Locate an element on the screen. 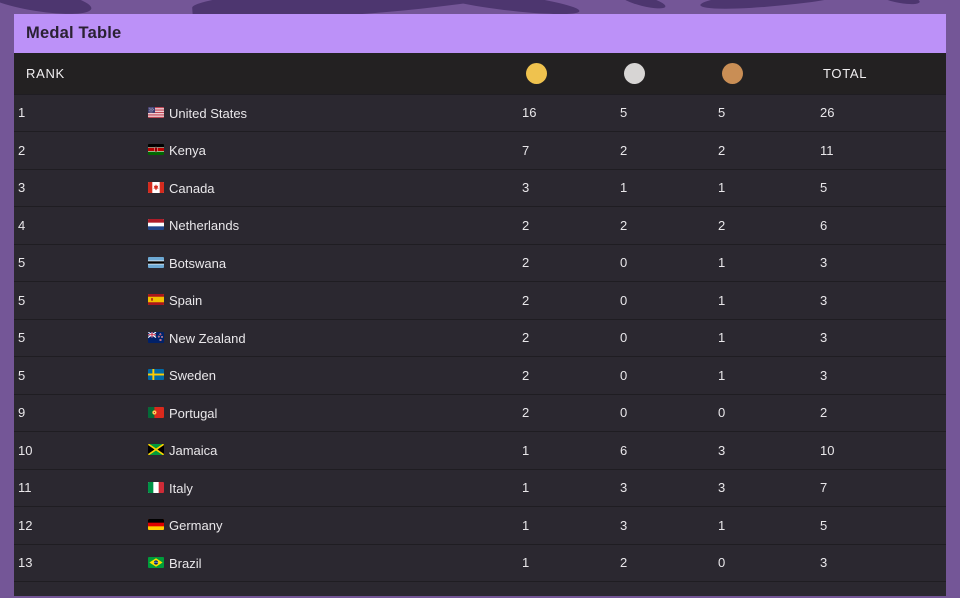  rank-cell: 3 is located at coordinates (80, 187).